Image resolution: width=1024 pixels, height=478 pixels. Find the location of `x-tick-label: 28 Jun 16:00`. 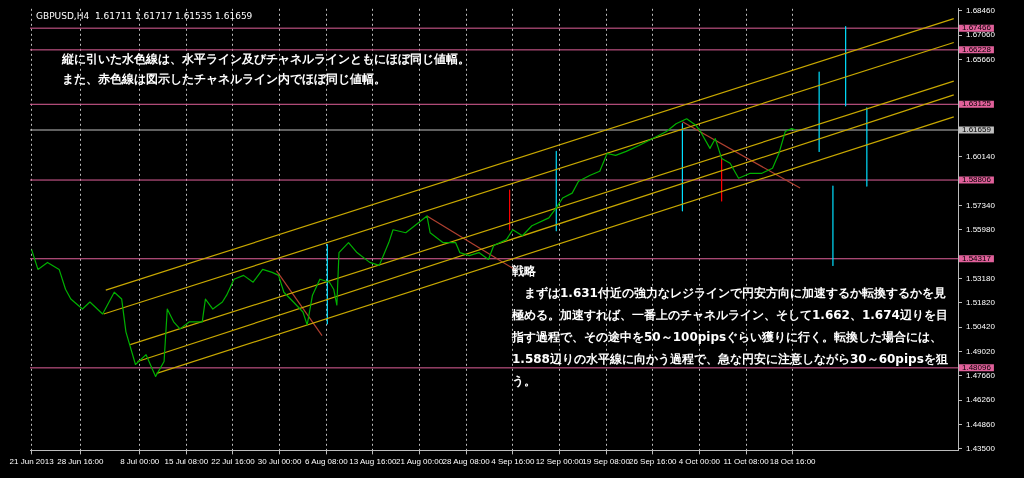

x-tick-label: 28 Jun 16:00 is located at coordinates (81, 462).